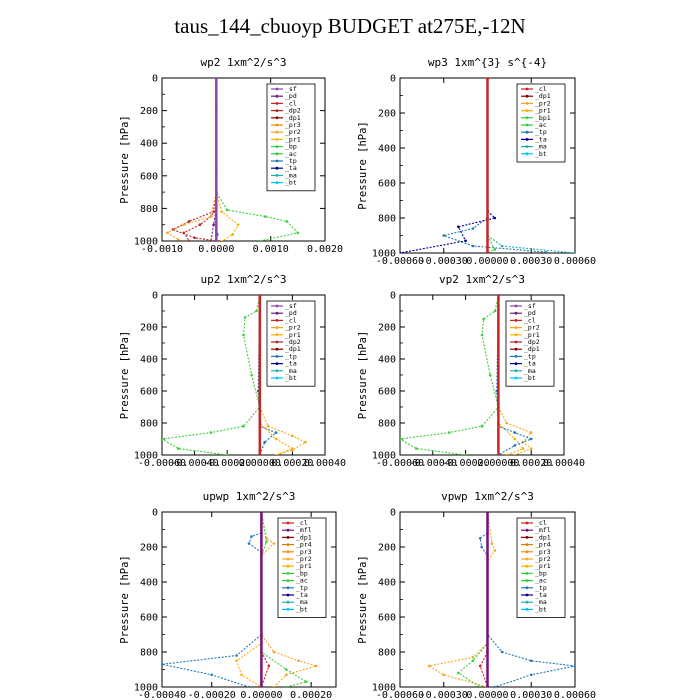  I want to click on legend-label: _pr2, so click(304, 559).